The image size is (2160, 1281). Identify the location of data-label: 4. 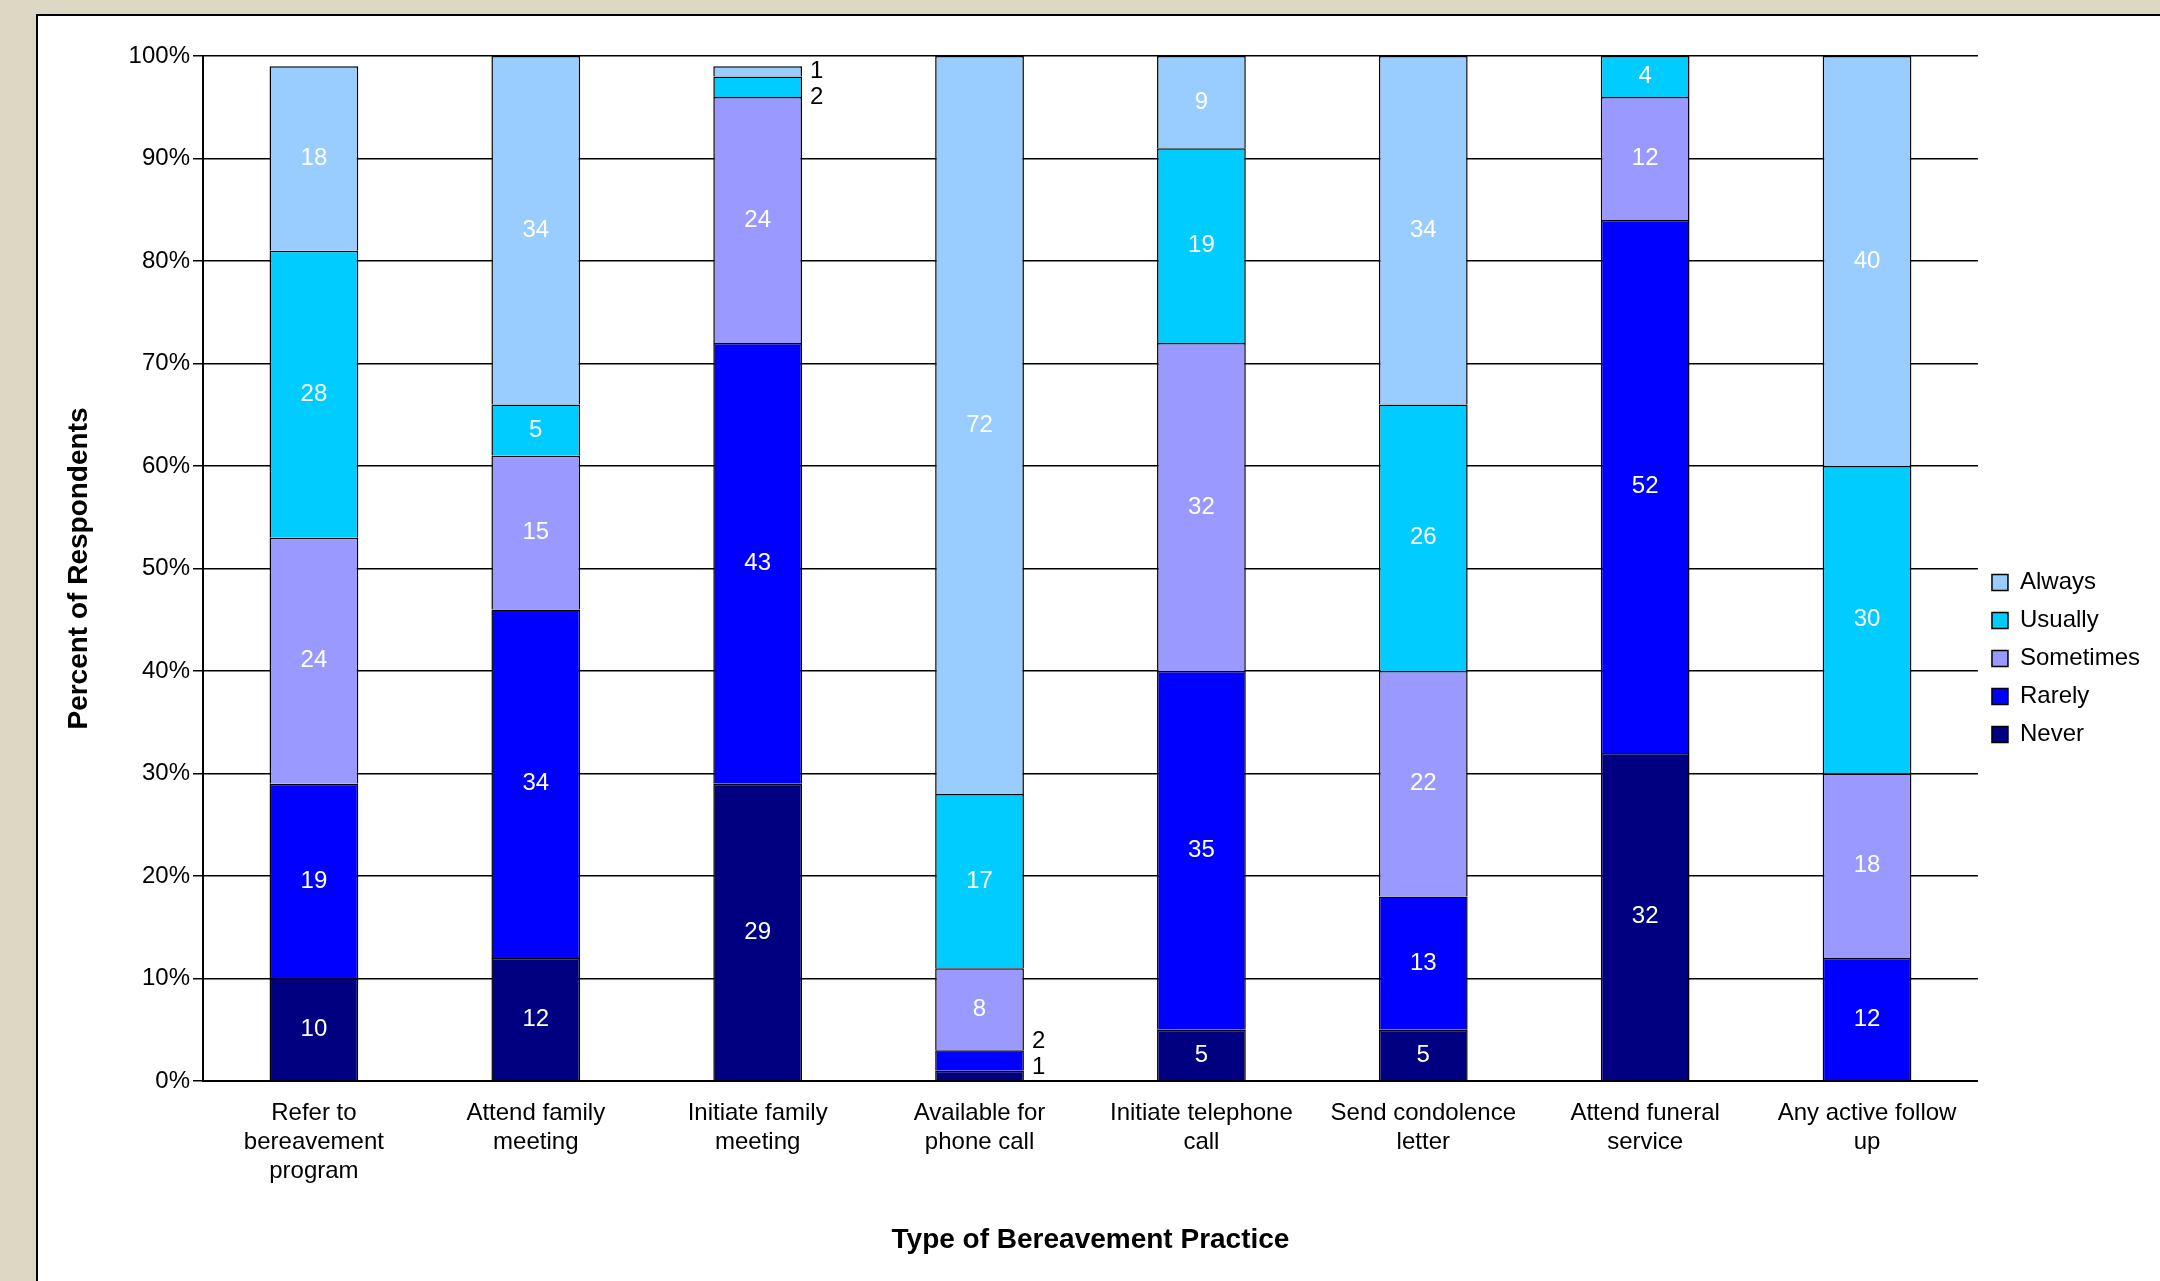
(1645, 75).